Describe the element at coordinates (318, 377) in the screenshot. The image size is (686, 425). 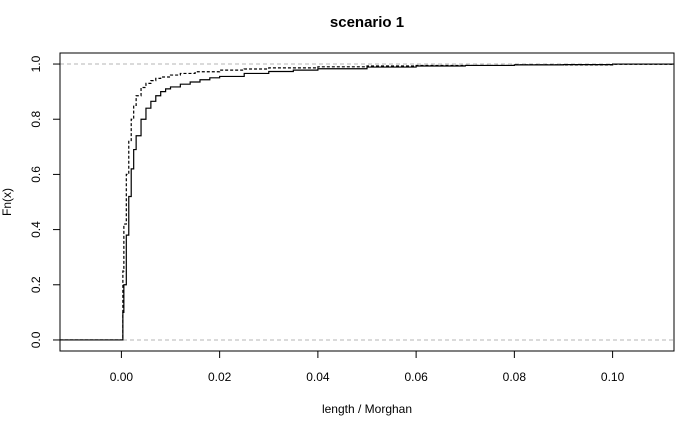
I see `x-tick-label-2: 0.04` at that location.